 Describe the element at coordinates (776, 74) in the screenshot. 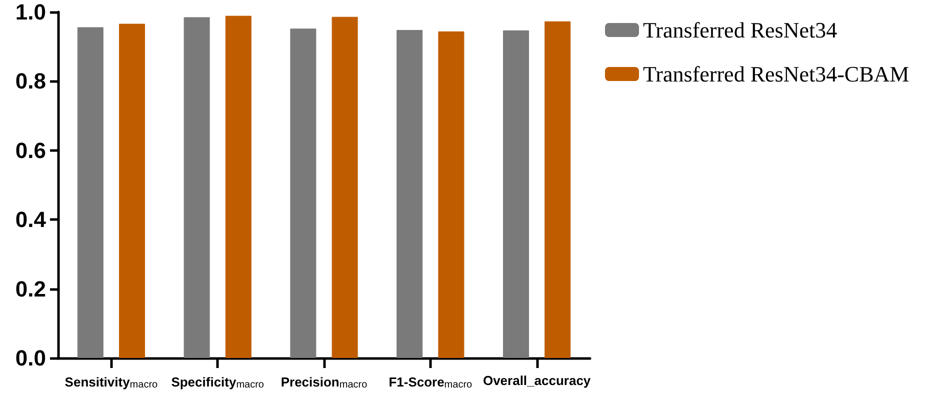

I see `legend-label: Transferred ResNet34-CBAM` at that location.